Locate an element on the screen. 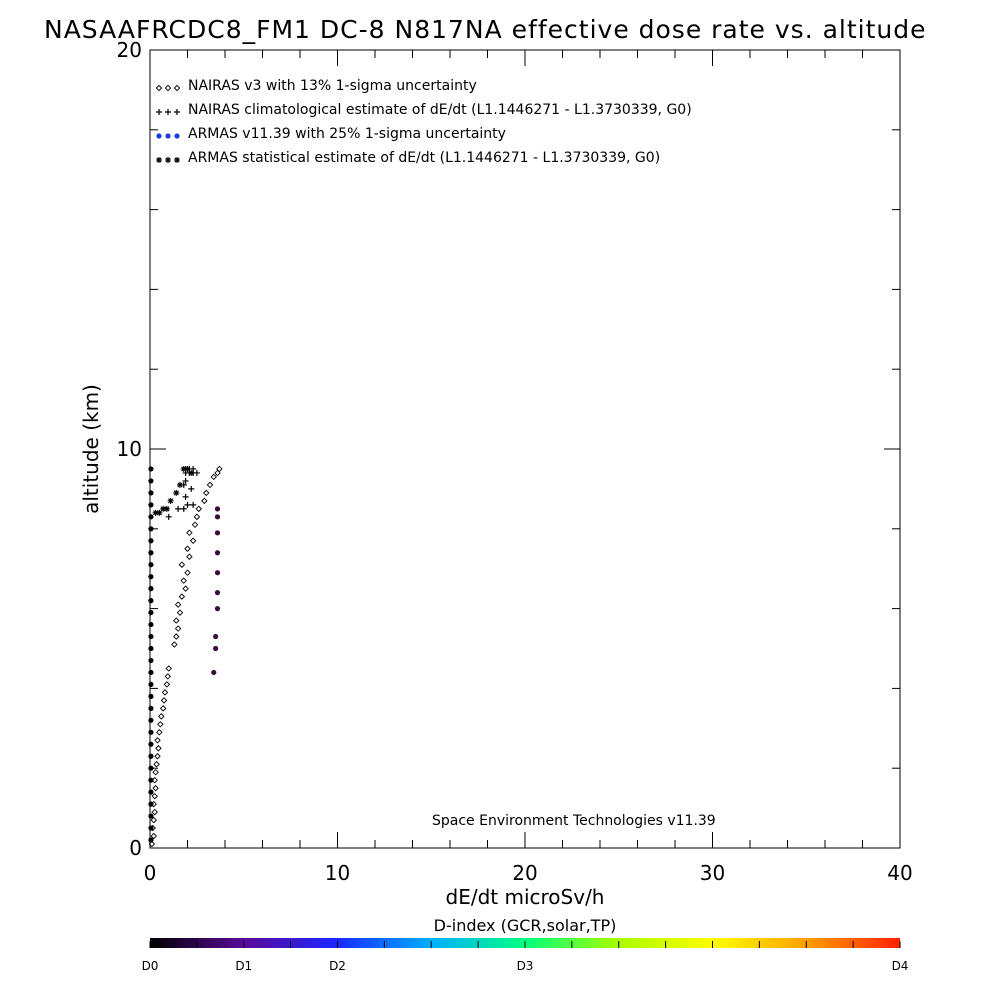 This screenshot has width=1000, height=1000. colorbar-title: D-index (GCR,solar,TP) is located at coordinates (525, 925).